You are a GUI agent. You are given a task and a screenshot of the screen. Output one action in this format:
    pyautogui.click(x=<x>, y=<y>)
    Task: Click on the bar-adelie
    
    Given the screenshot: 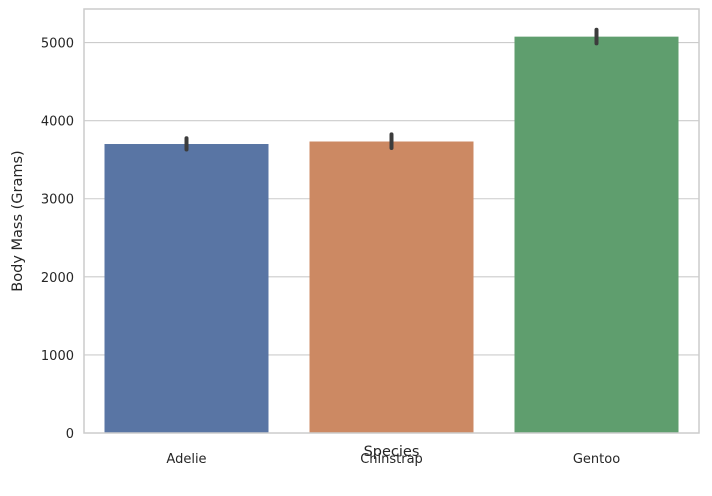 What is the action you would take?
    pyautogui.click(x=186, y=288)
    